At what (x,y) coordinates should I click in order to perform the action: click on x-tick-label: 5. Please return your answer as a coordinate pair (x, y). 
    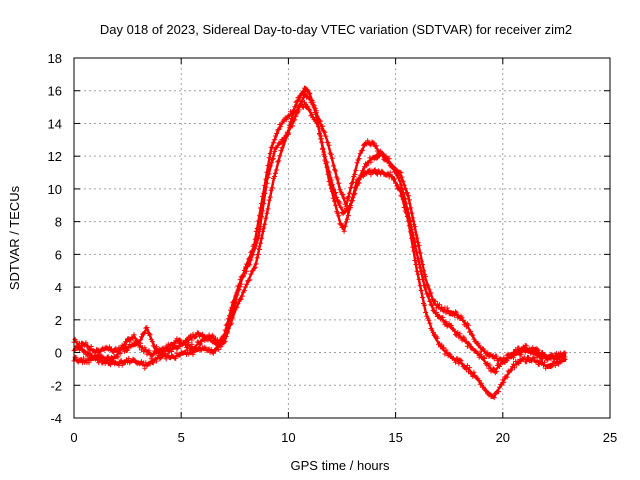
    Looking at the image, I should click on (181, 437).